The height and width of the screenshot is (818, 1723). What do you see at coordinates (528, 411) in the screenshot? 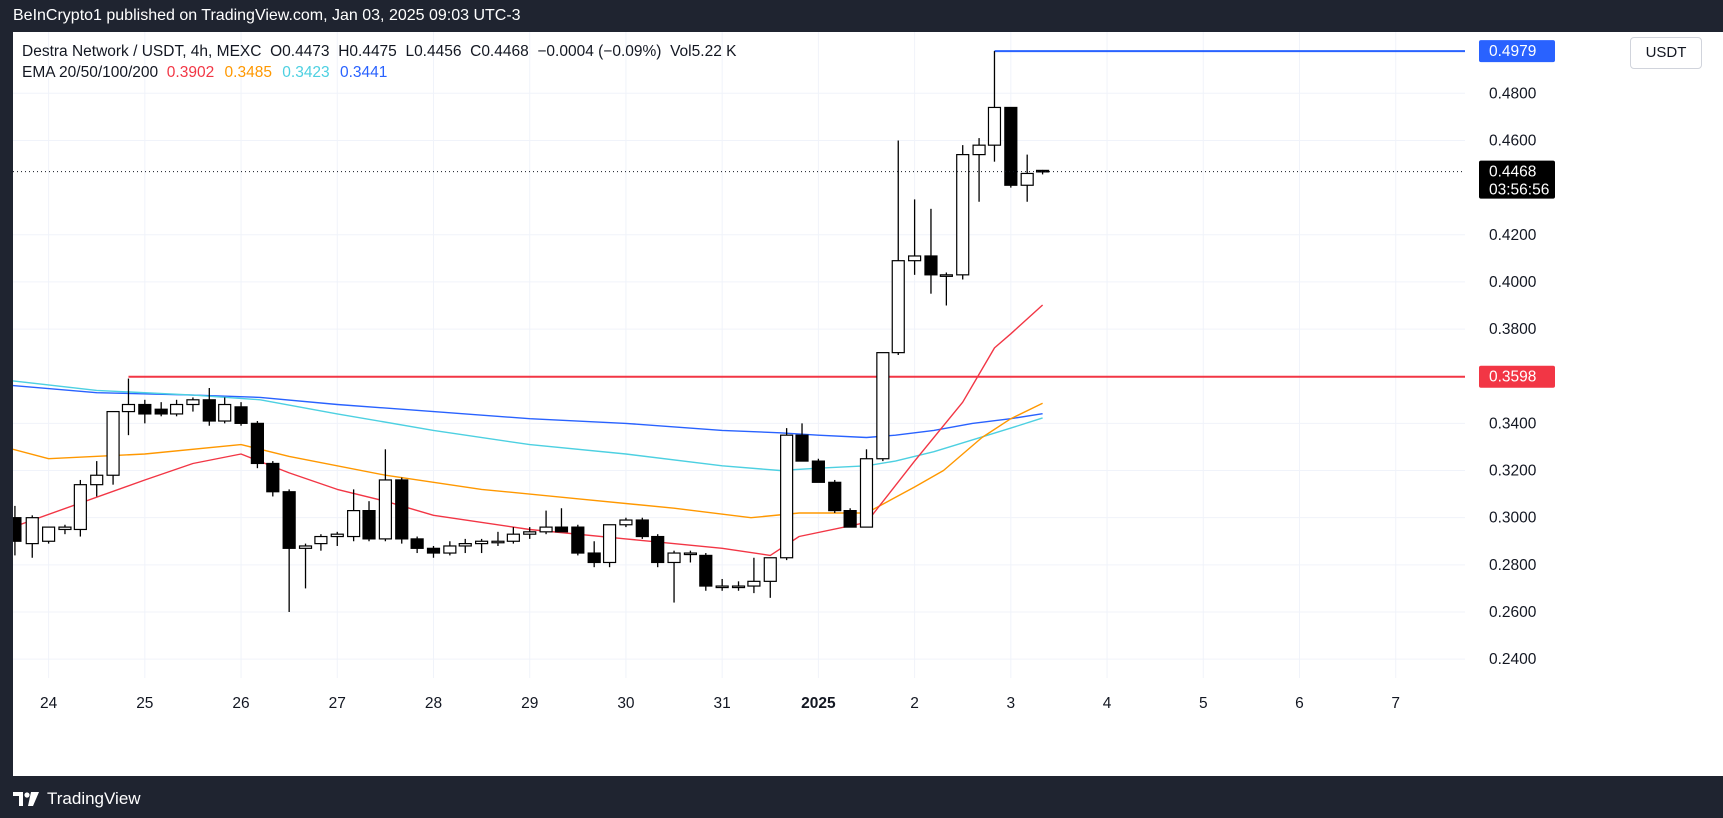
I see `ema200-line` at bounding box center [528, 411].